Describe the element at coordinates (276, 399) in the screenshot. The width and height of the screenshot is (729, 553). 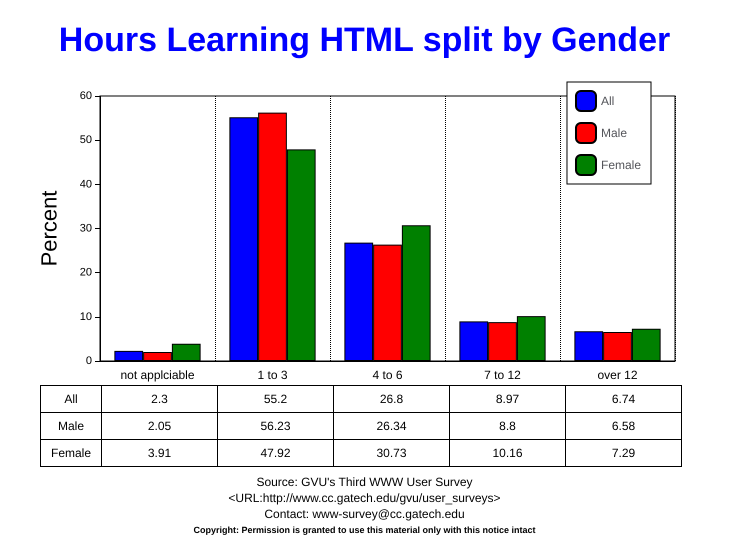
I see `data-label: 55.2` at that location.